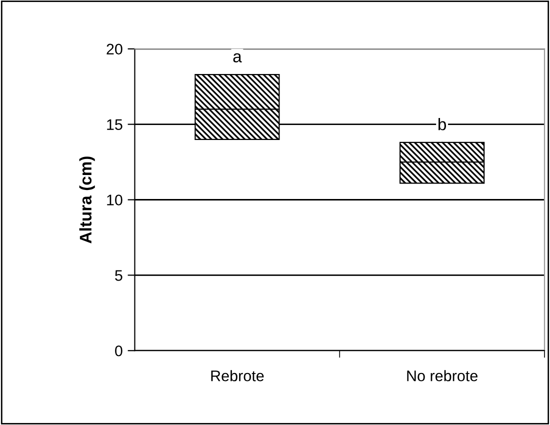 Image resolution: width=550 pixels, height=425 pixels. Describe the element at coordinates (442, 124) in the screenshot. I see `annotation: b` at that location.